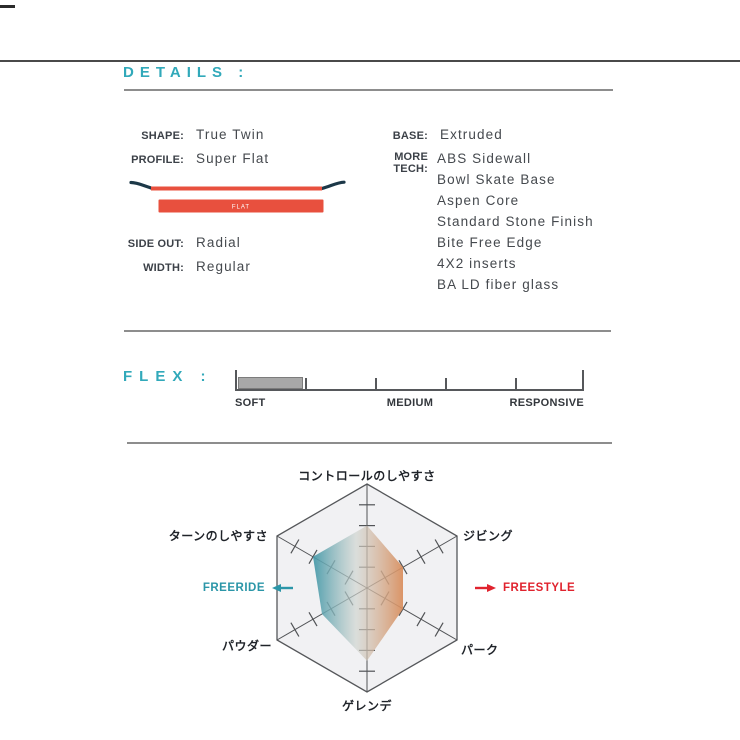 This screenshot has width=740, height=740. I want to click on details-divider, so click(368, 90).